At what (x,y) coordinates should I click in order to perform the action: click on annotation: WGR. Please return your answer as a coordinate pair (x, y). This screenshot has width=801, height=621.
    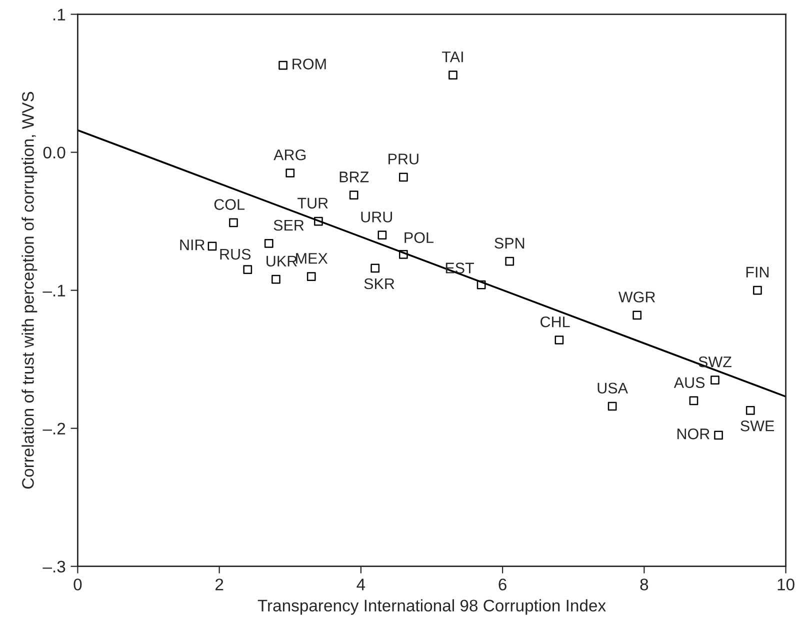
    Looking at the image, I should click on (637, 297).